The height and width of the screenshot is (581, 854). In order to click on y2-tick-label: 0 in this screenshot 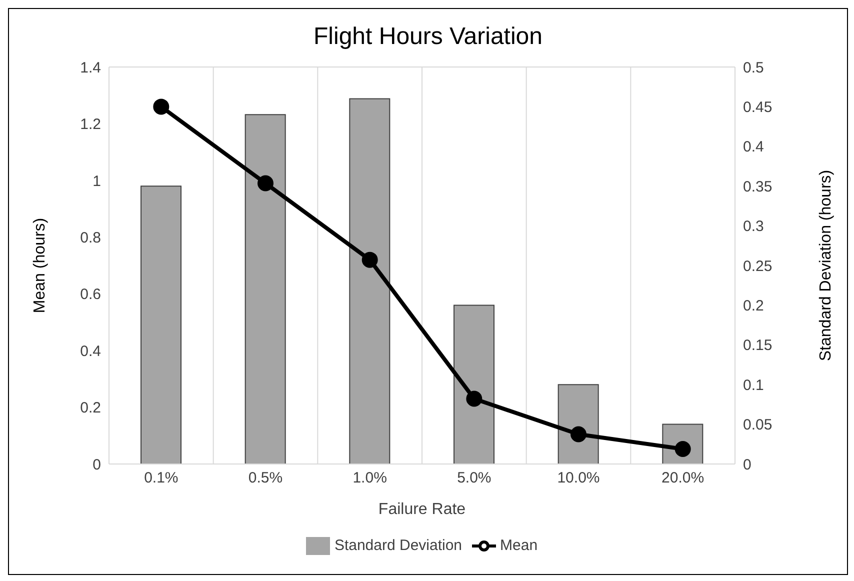, I will do `click(747, 465)`.